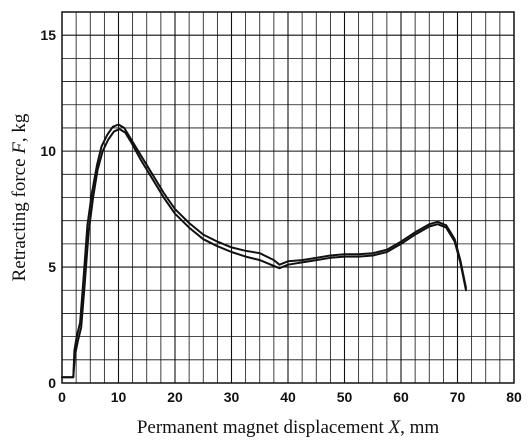 The image size is (529, 441). I want to click on x-tick-label: 80, so click(514, 397).